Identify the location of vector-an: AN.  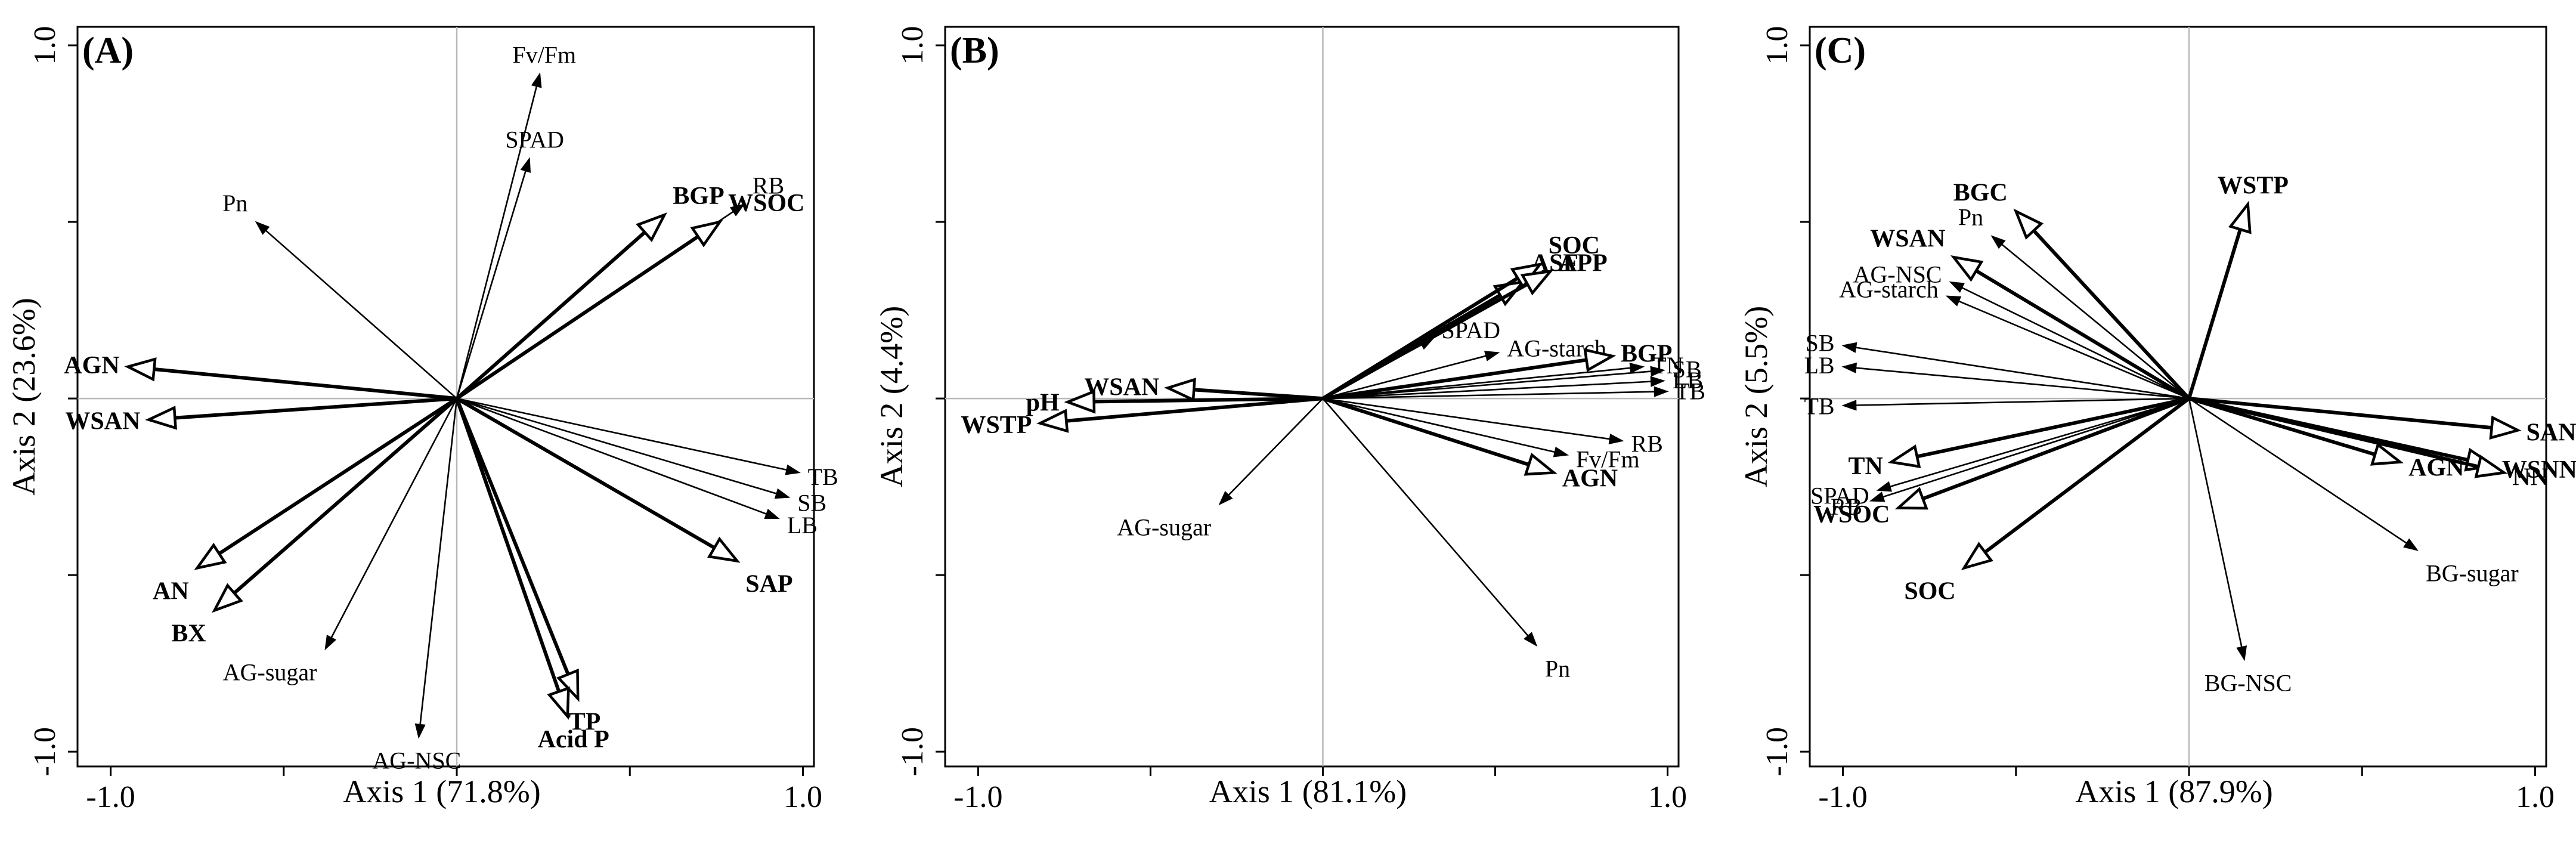
(305, 501).